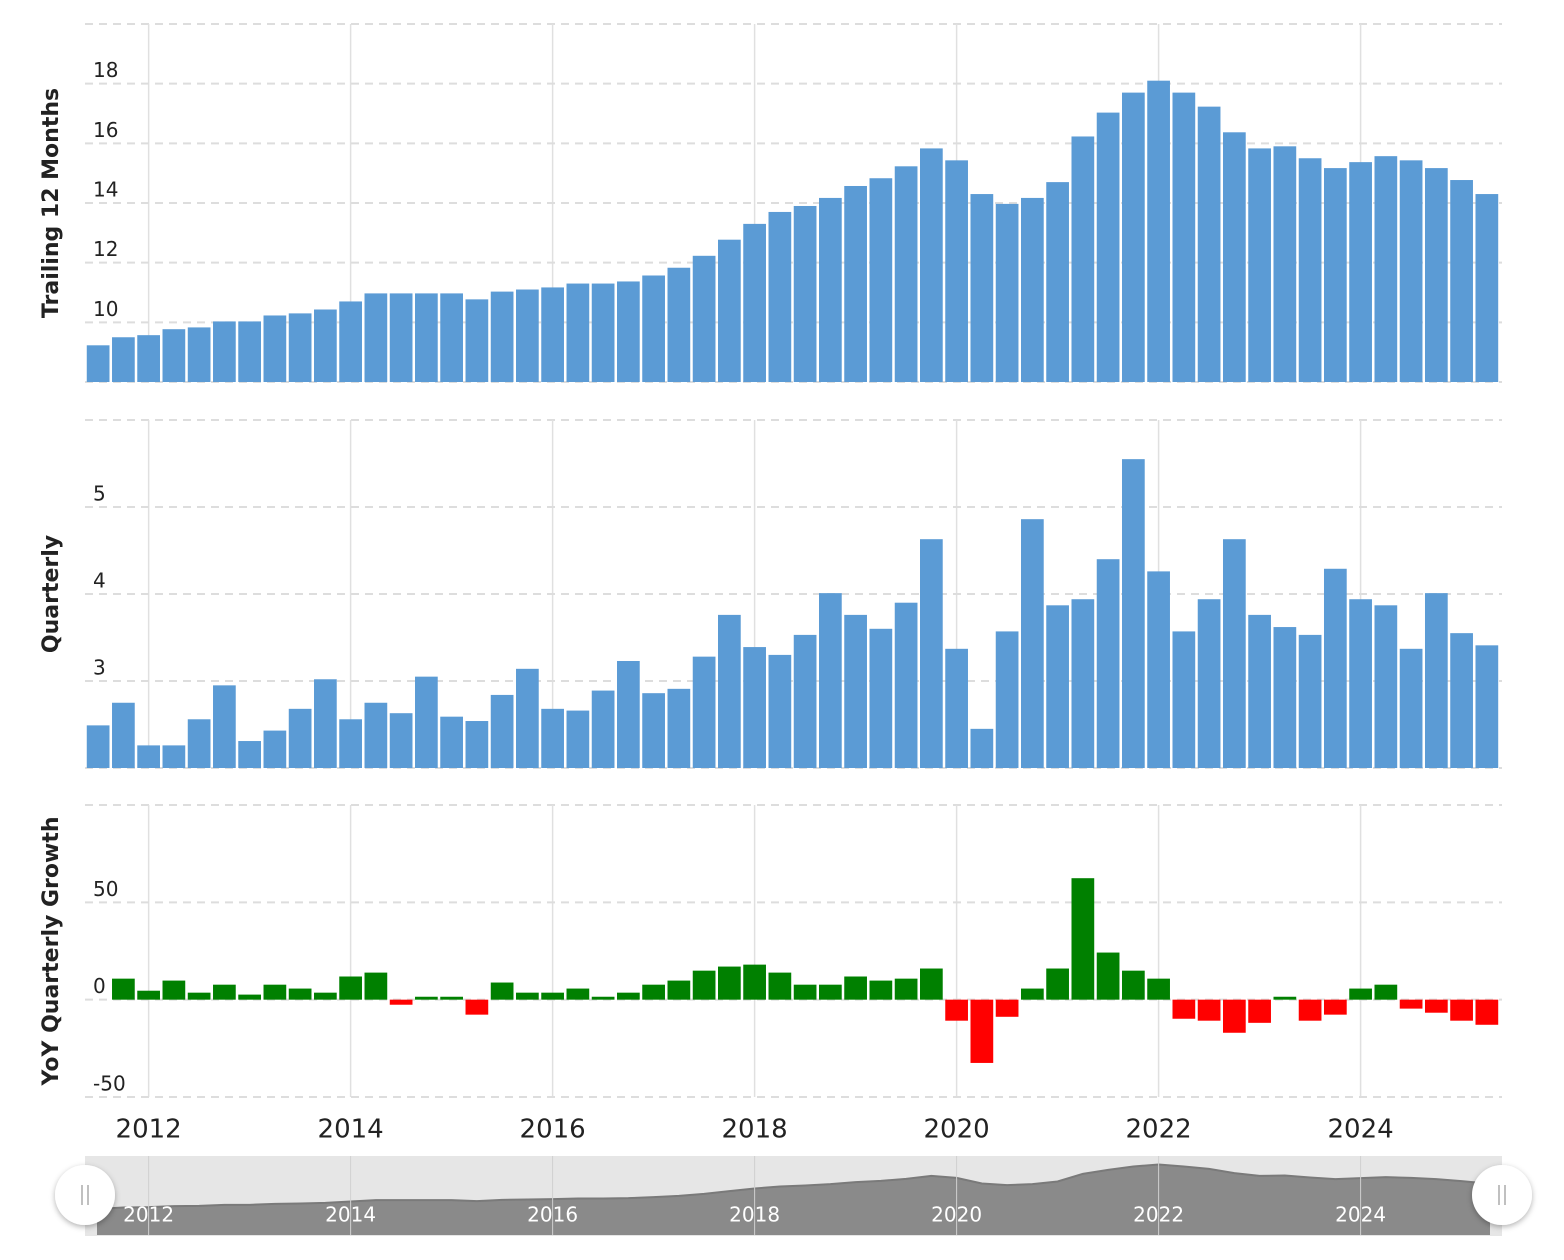 The width and height of the screenshot is (1564, 1260). I want to click on navigator-label: 2014, so click(350, 1215).